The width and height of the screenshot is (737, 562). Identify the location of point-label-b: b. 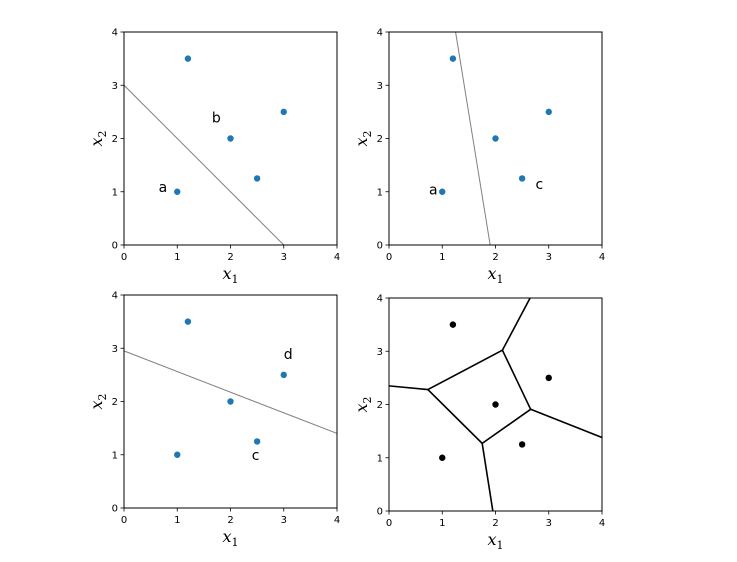
(216, 119).